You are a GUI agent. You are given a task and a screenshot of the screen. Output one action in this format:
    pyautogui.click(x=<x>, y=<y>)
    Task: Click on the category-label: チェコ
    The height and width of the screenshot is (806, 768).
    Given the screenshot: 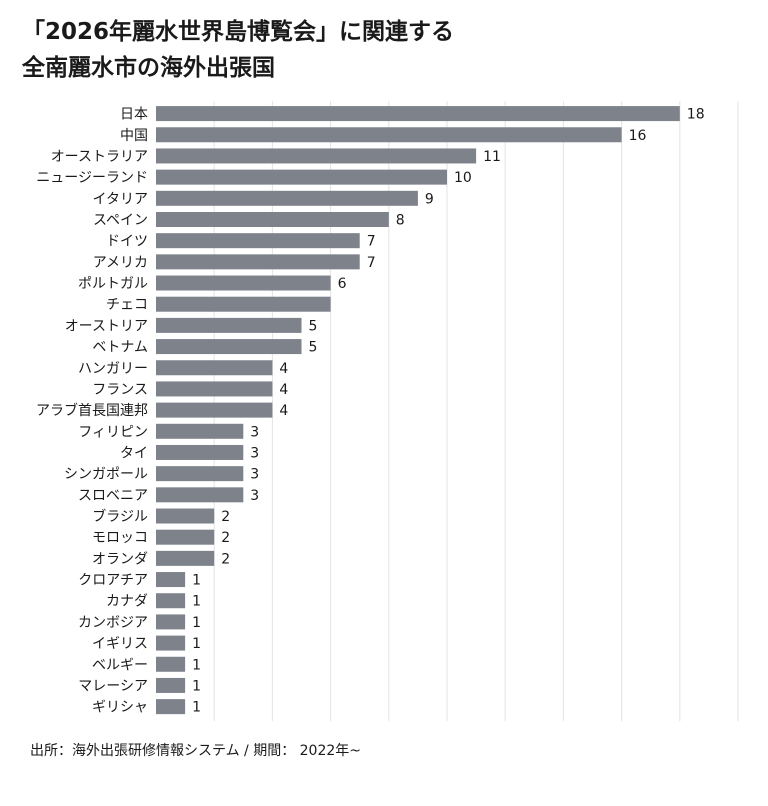 What is the action you would take?
    pyautogui.click(x=127, y=305)
    